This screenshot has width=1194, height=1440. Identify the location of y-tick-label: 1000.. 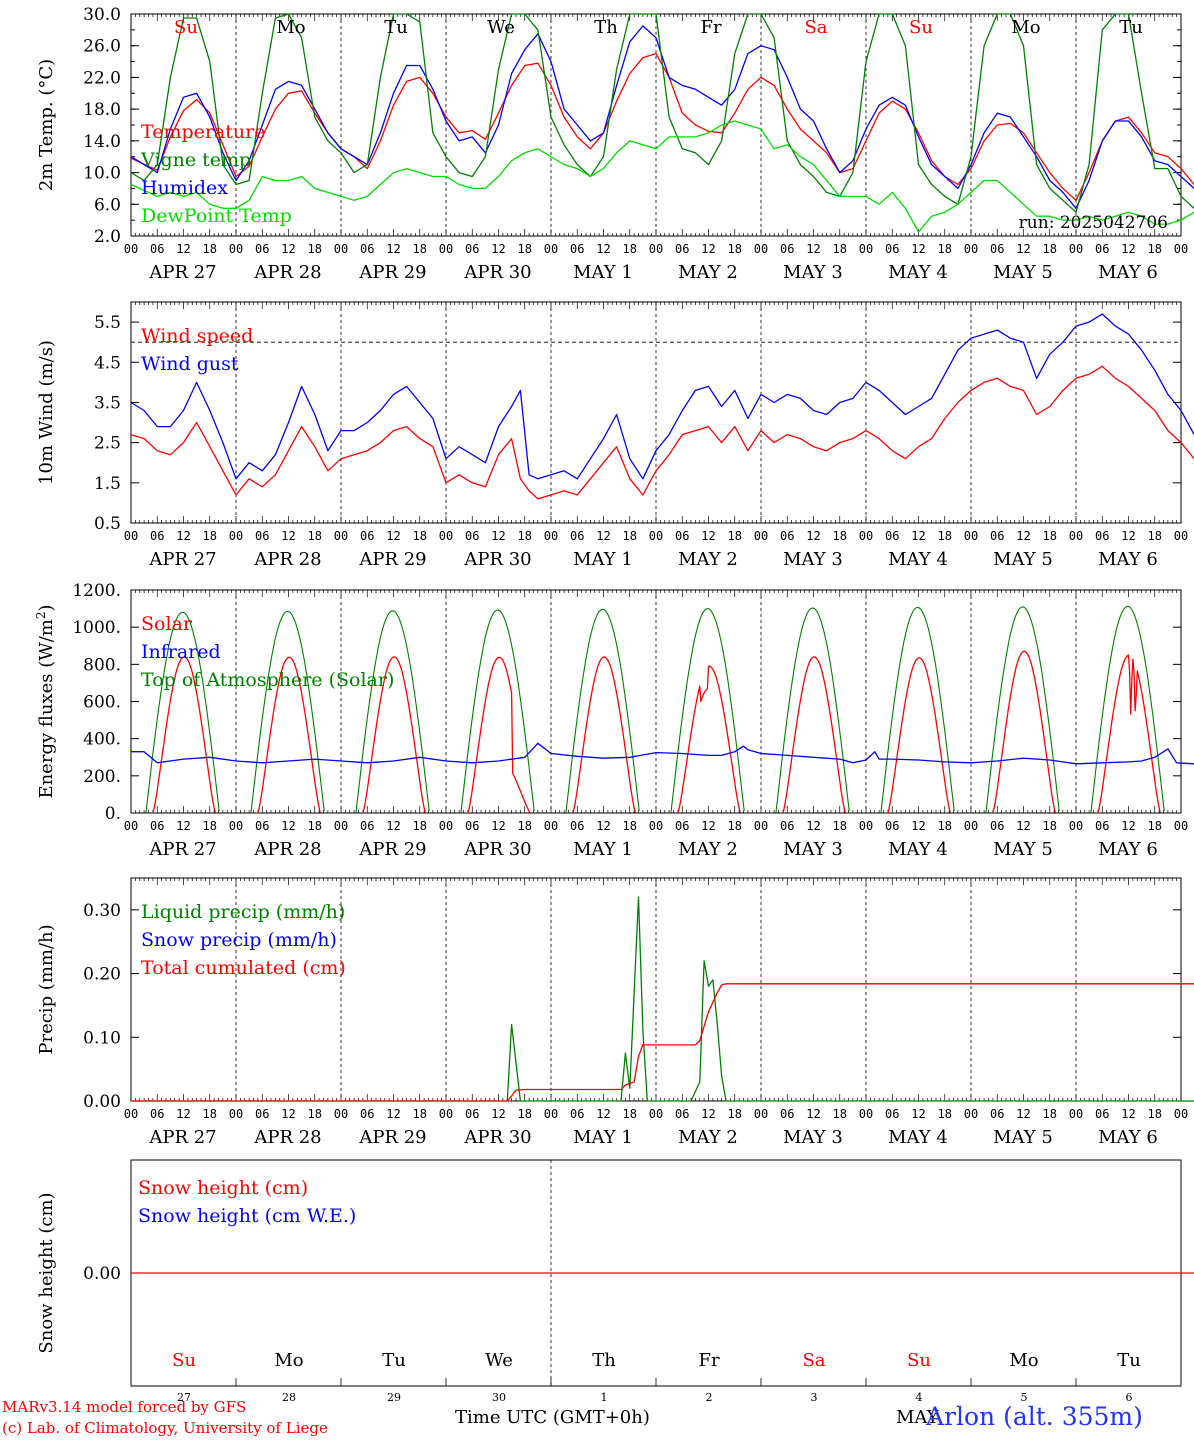
(96, 628).